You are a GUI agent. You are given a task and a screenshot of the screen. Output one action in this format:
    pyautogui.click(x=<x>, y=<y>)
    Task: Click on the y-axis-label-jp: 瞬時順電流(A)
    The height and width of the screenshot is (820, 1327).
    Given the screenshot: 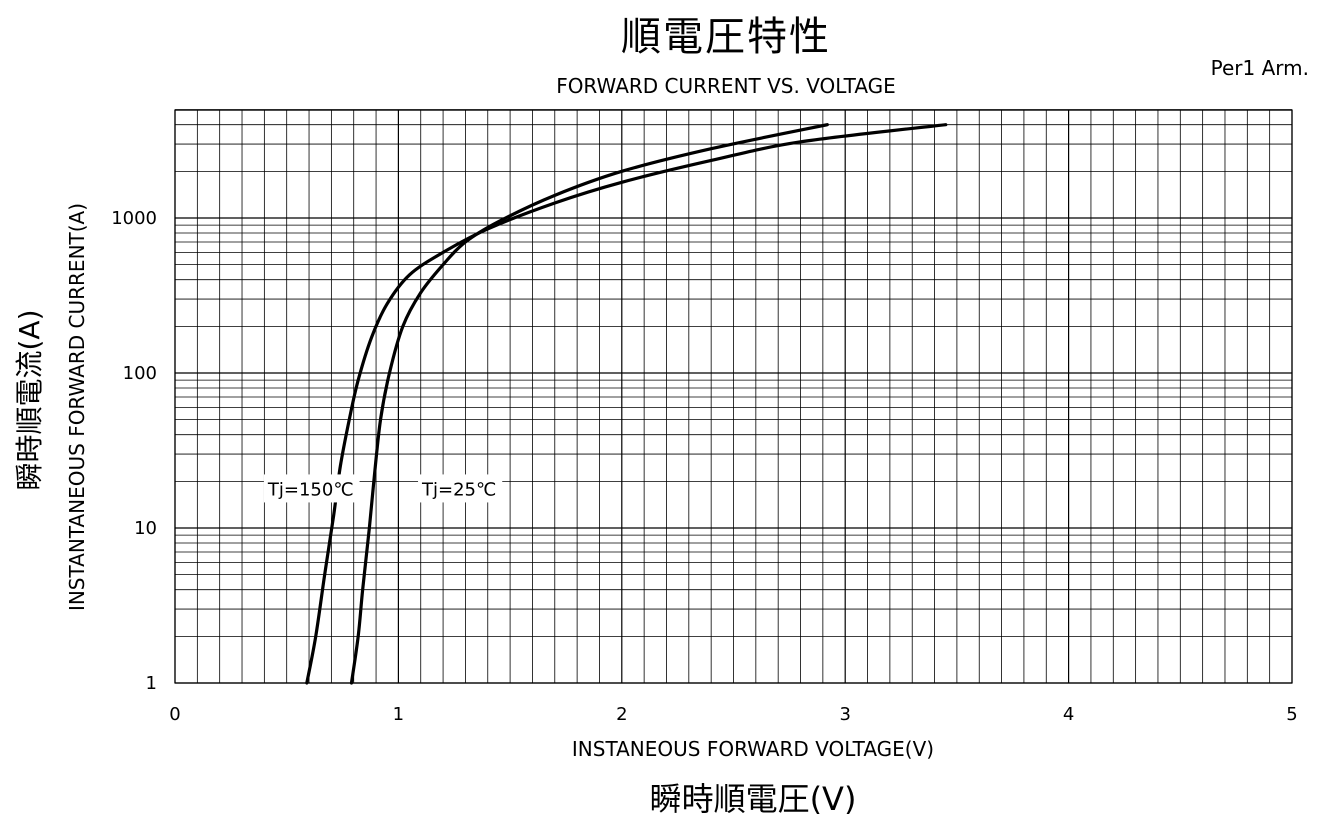 What is the action you would take?
    pyautogui.click(x=29, y=400)
    